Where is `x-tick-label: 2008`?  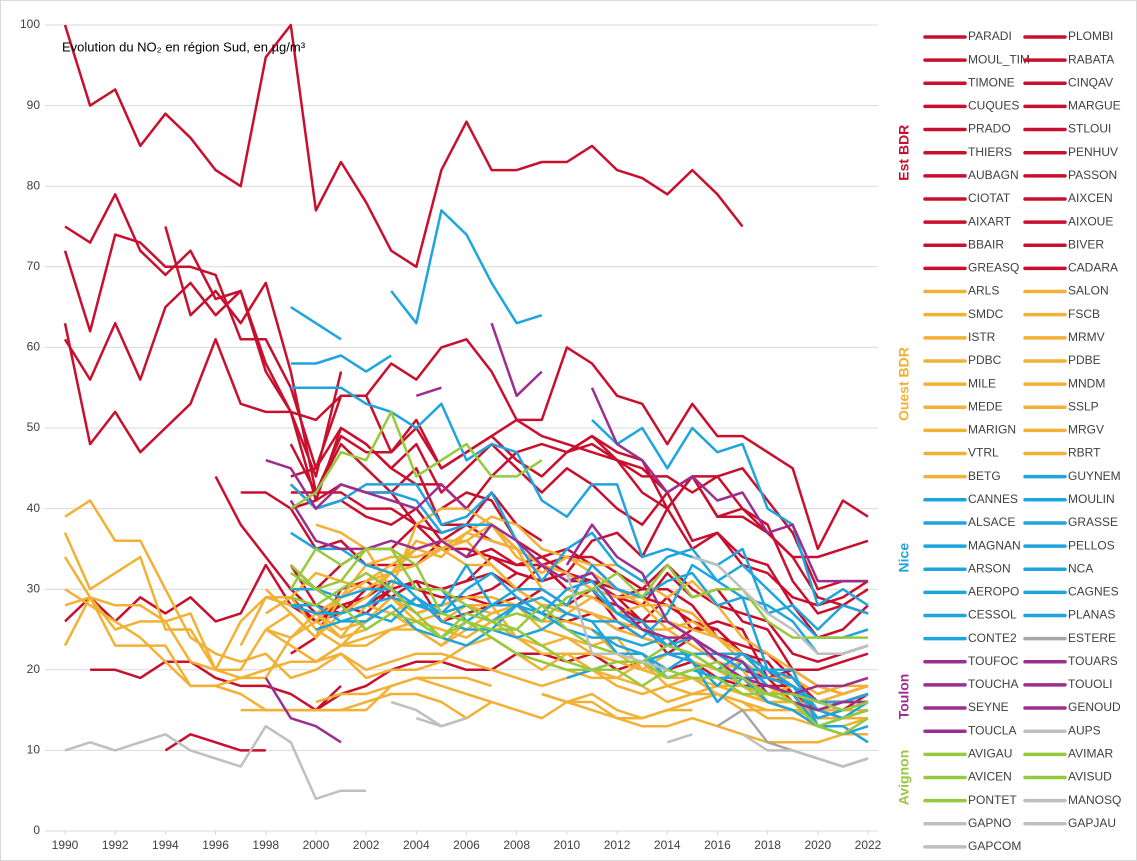
x-tick-label: 2008 is located at coordinates (516, 845).